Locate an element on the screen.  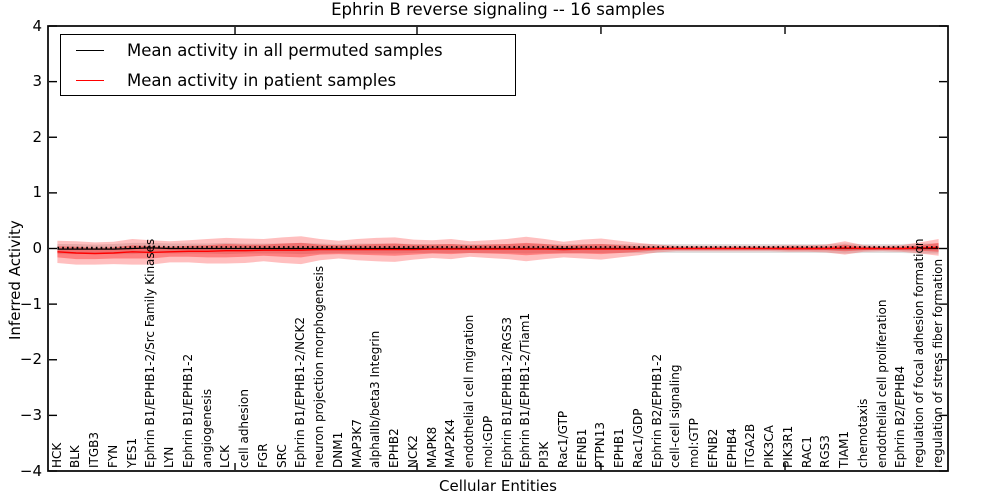
x-tick-label: Ephrin B1/EPHB1-2/RGS3 is located at coordinates (506, 392).